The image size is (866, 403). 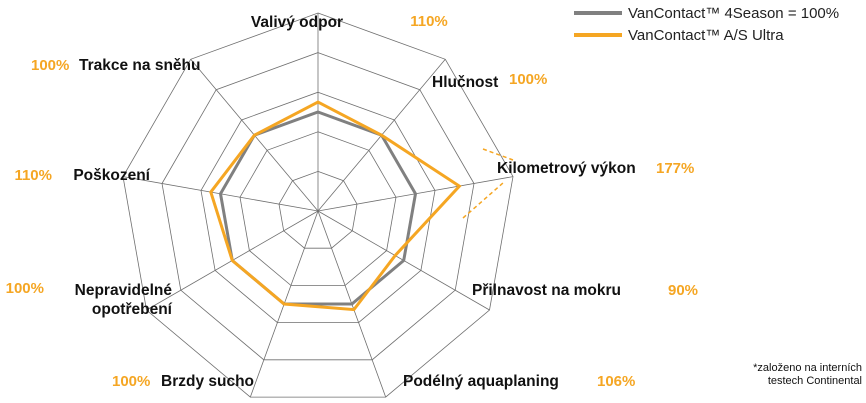 What do you see at coordinates (807, 368) in the screenshot?
I see `footnote-line: *založeno na interních` at bounding box center [807, 368].